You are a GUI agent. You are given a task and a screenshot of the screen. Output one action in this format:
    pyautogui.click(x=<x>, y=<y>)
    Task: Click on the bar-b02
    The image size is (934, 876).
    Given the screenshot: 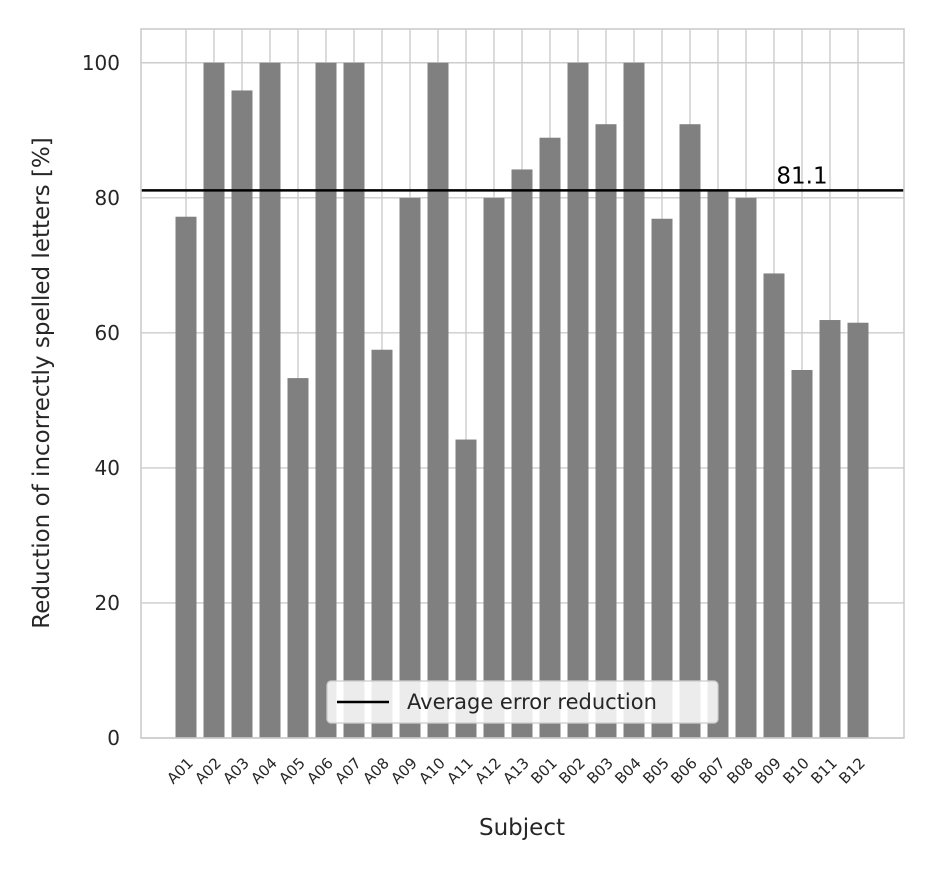 What is the action you would take?
    pyautogui.click(x=578, y=400)
    